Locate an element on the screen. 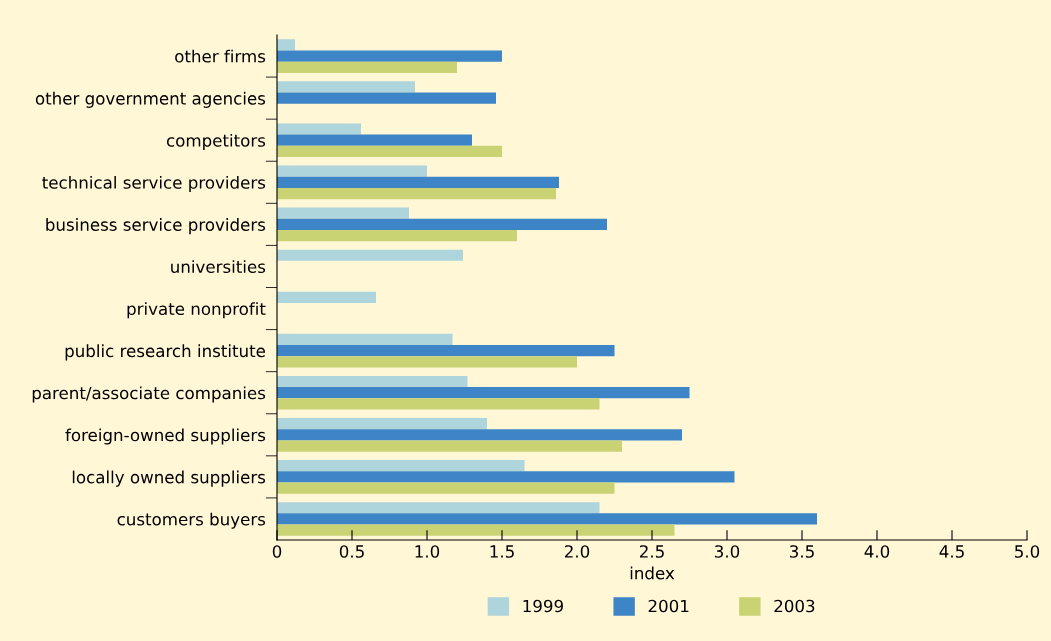 Image resolution: width=1051 pixels, height=641 pixels. y-tick-label: technical service providers is located at coordinates (154, 184).